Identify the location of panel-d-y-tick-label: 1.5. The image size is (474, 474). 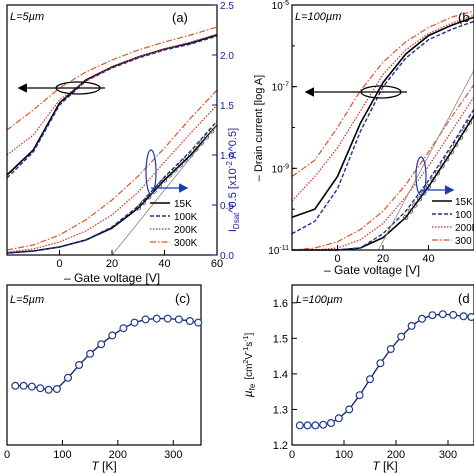
(280, 339).